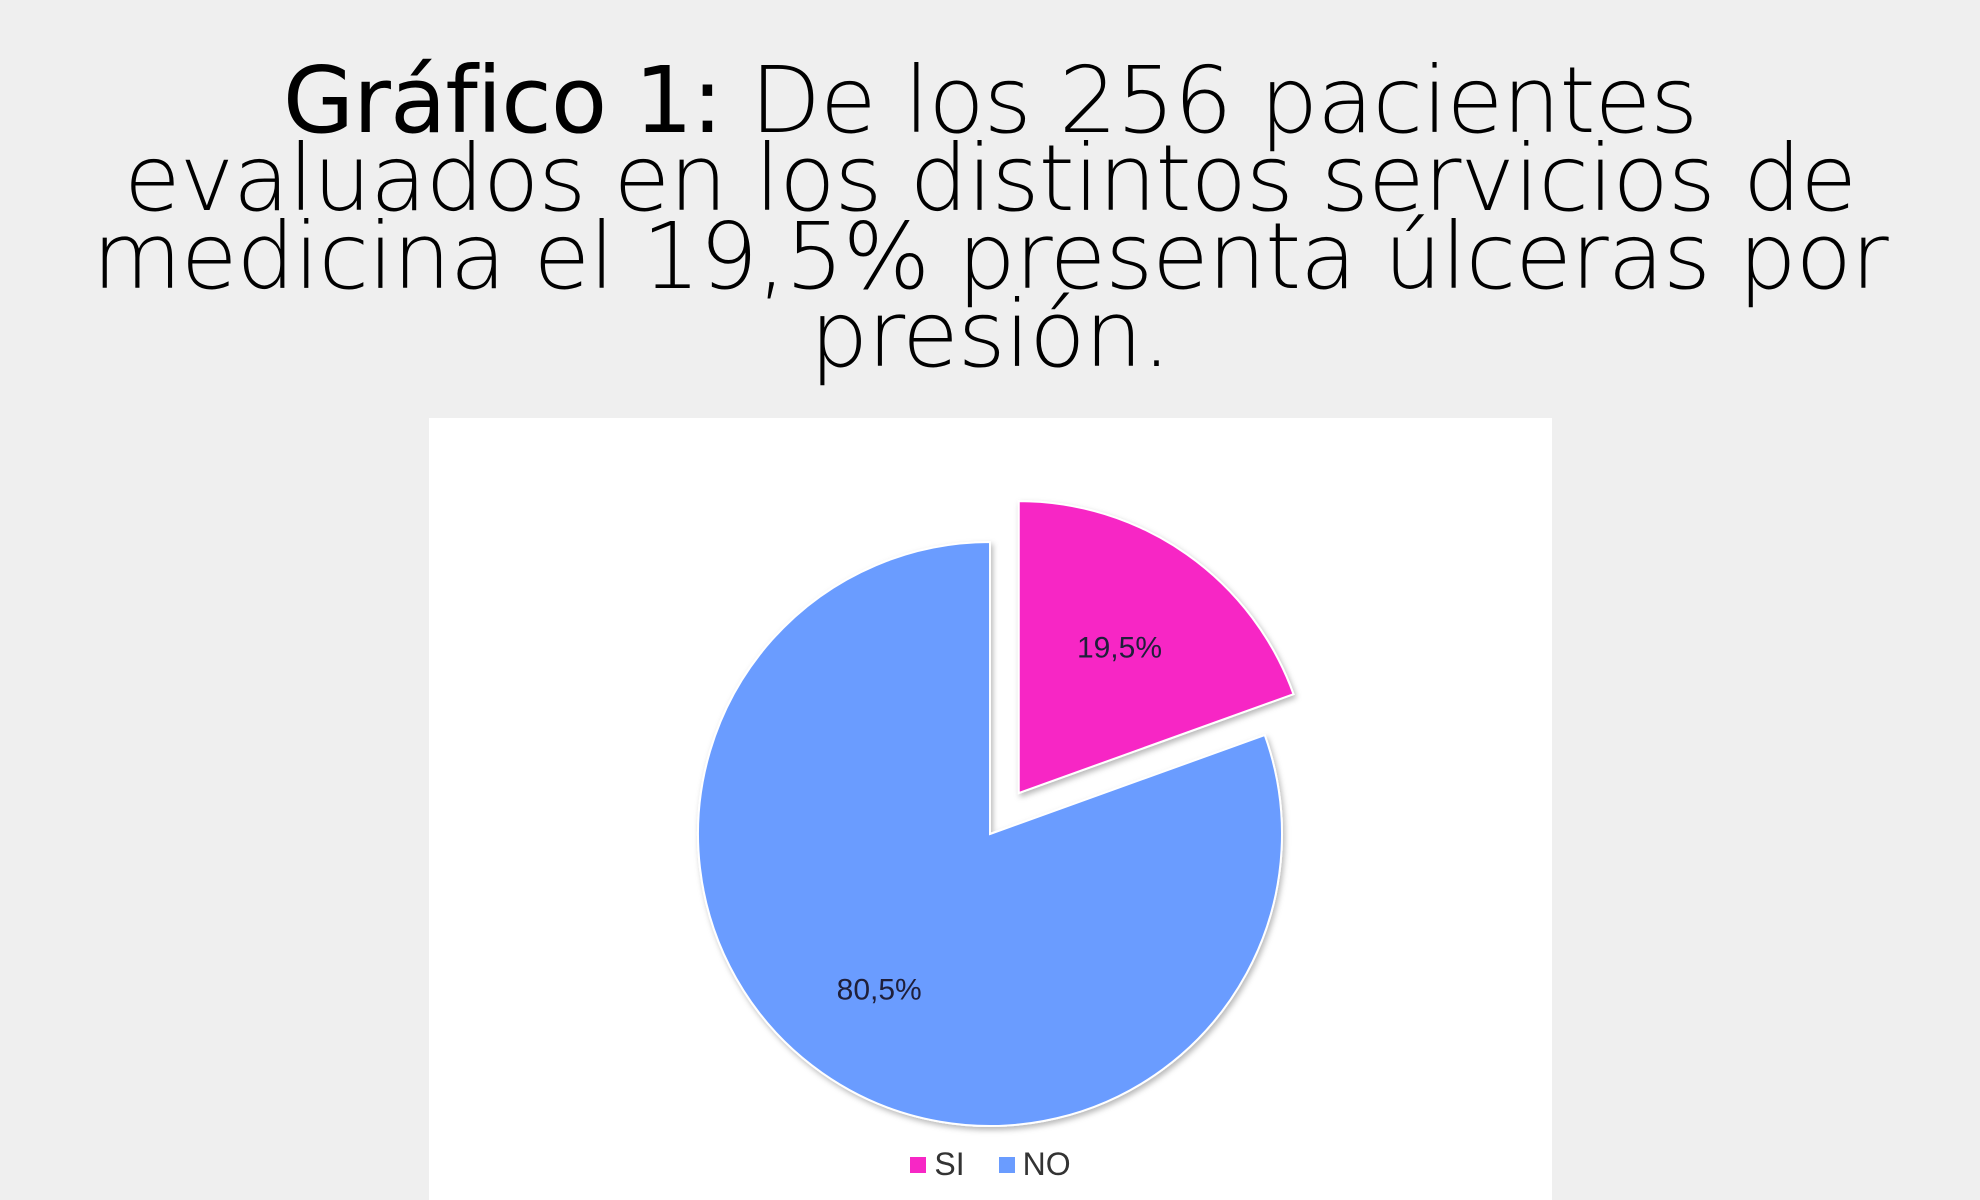 The width and height of the screenshot is (1980, 1200). Describe the element at coordinates (949, 1164) in the screenshot. I see `legend-label-si: SI` at that location.